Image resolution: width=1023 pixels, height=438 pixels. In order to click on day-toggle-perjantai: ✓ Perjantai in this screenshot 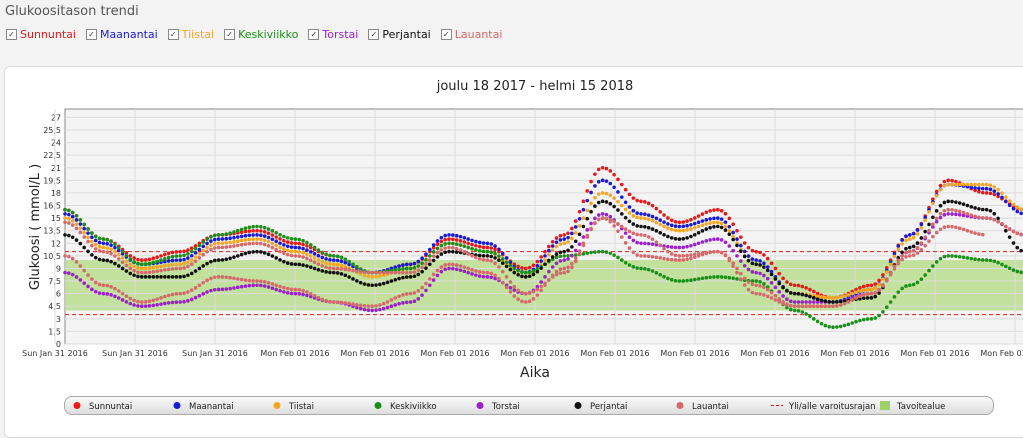, I will do `click(399, 34)`.